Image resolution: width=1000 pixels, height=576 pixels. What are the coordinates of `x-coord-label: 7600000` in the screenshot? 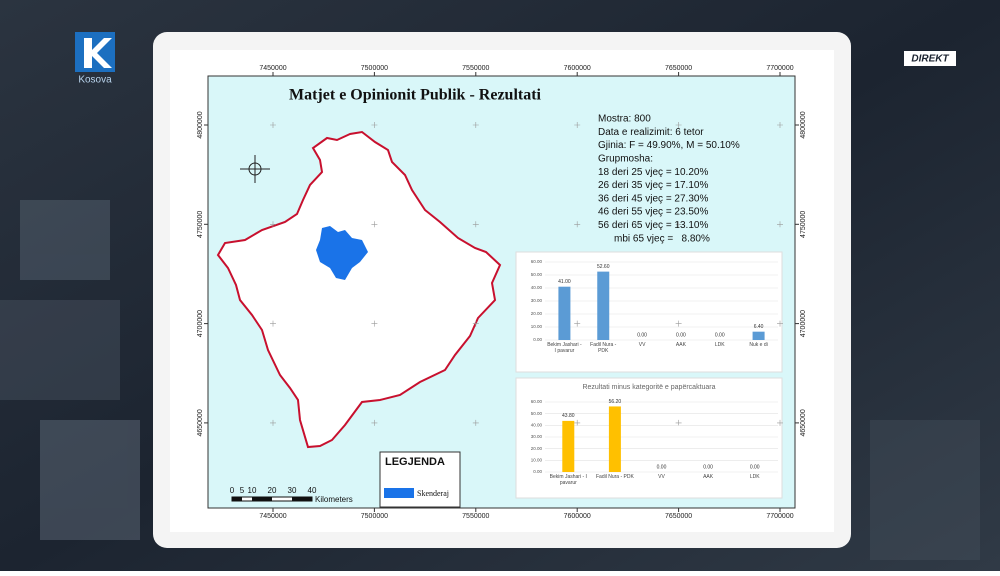 It's located at (577, 68).